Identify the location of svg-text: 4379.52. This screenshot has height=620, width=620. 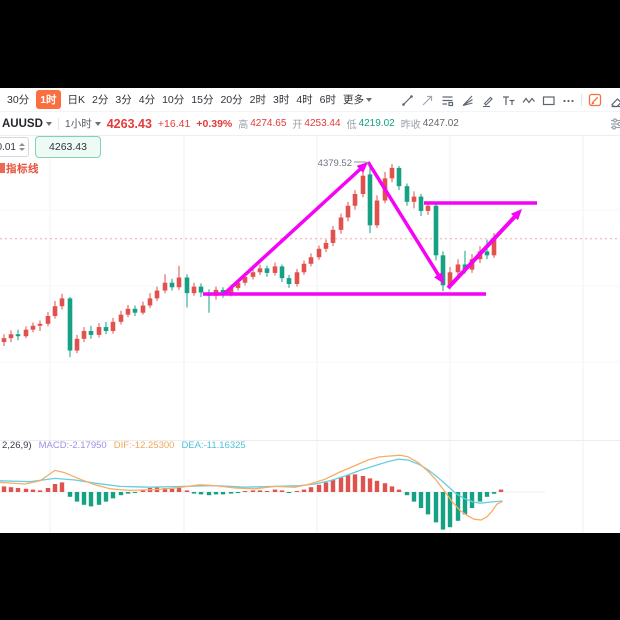
(335, 163).